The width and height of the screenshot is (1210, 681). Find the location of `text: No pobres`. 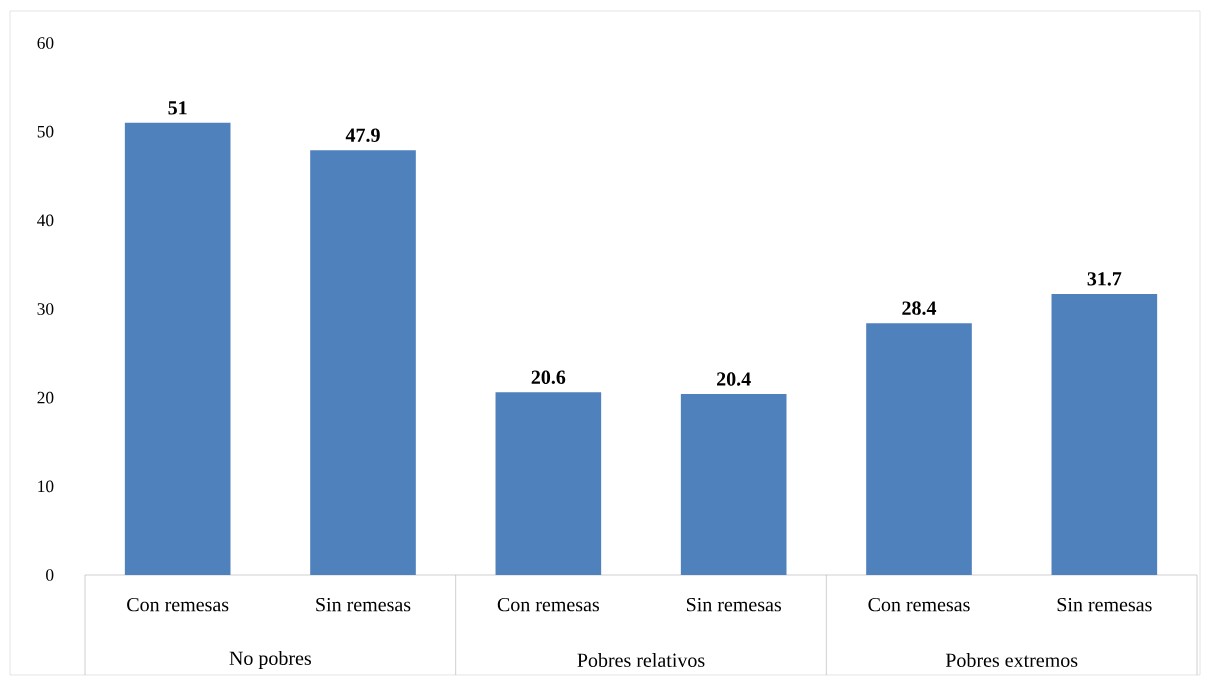

text: No pobres is located at coordinates (270, 660).